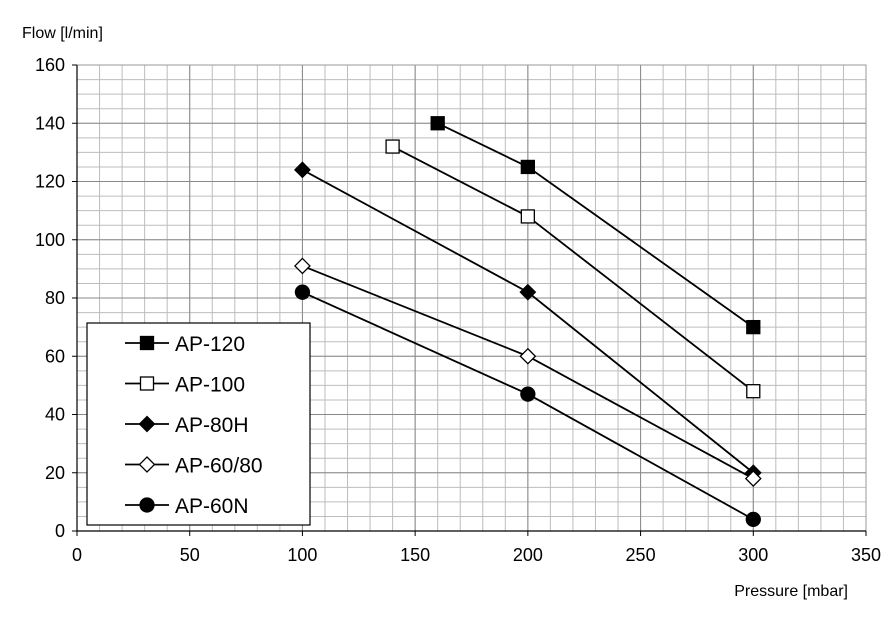  Describe the element at coordinates (55, 415) in the screenshot. I see `y-tick-label: 40` at that location.